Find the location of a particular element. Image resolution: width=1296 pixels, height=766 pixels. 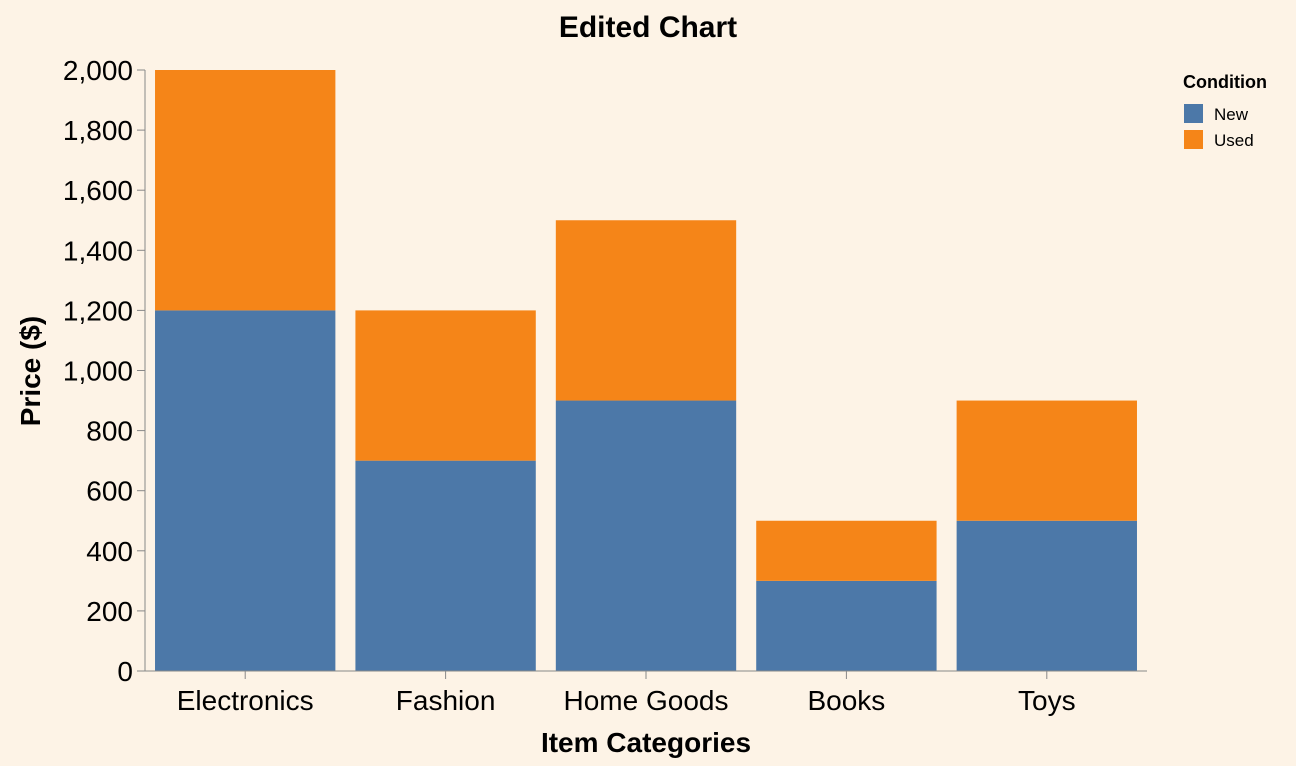

x-tick-label: Fashion is located at coordinates (446, 700).